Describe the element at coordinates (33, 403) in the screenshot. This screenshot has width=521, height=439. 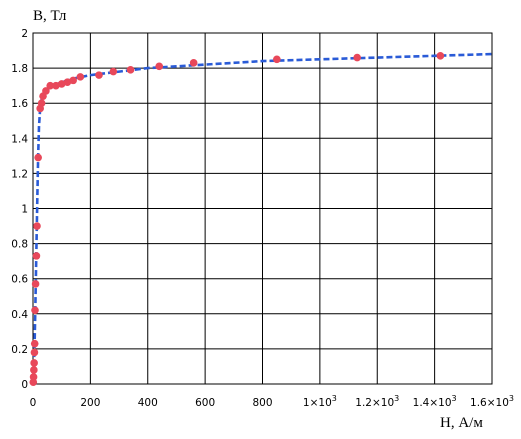
I see `x-tick-label: 0` at that location.